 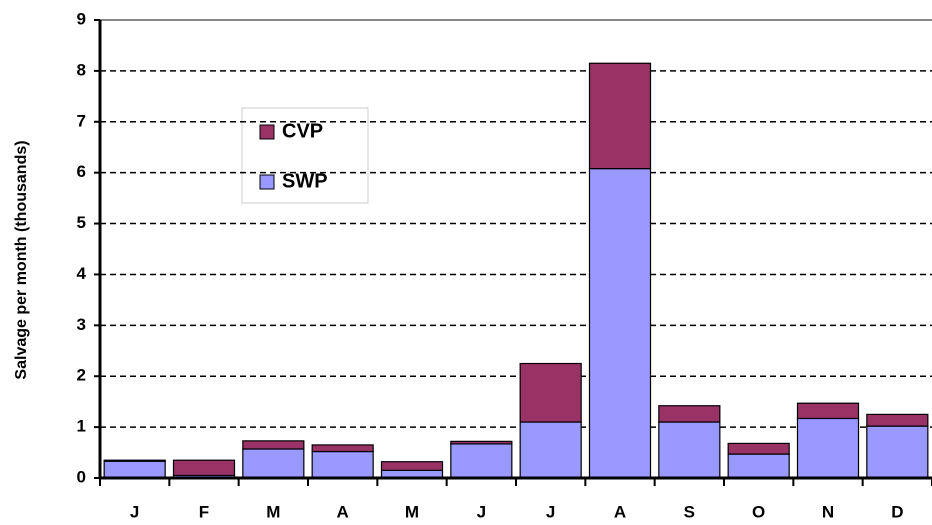 What do you see at coordinates (21, 259) in the screenshot?
I see `y-axis-label: Salvage per month (thousands)` at bounding box center [21, 259].